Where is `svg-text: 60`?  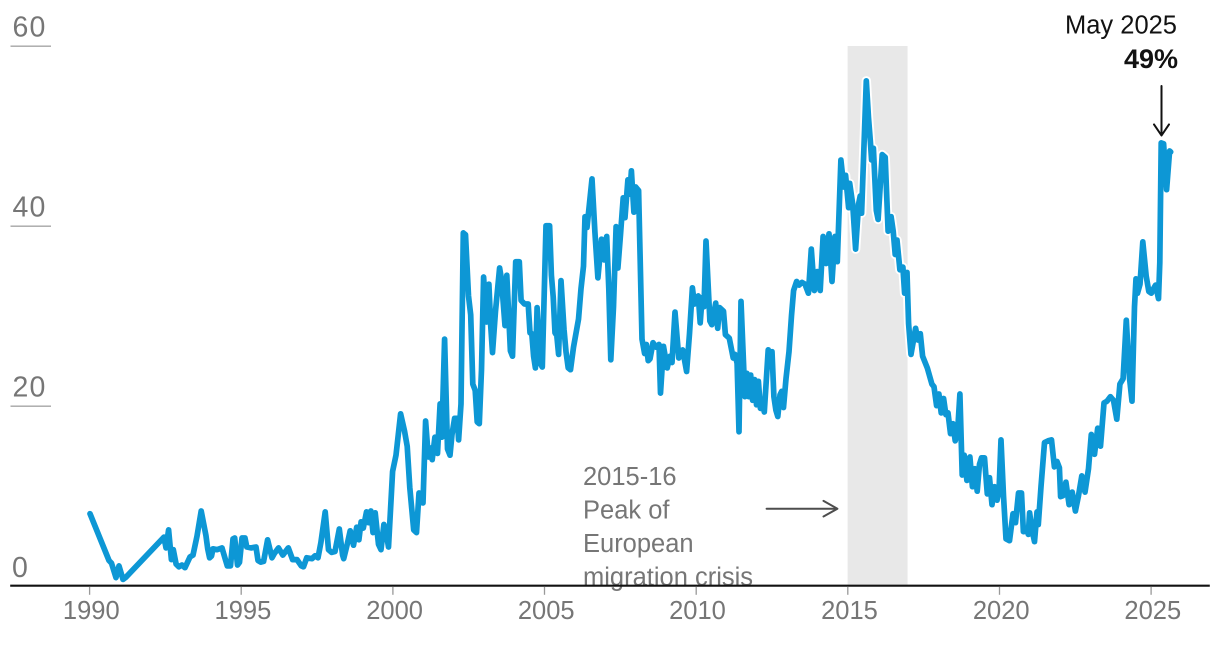
svg-text: 60 is located at coordinates (30, 28).